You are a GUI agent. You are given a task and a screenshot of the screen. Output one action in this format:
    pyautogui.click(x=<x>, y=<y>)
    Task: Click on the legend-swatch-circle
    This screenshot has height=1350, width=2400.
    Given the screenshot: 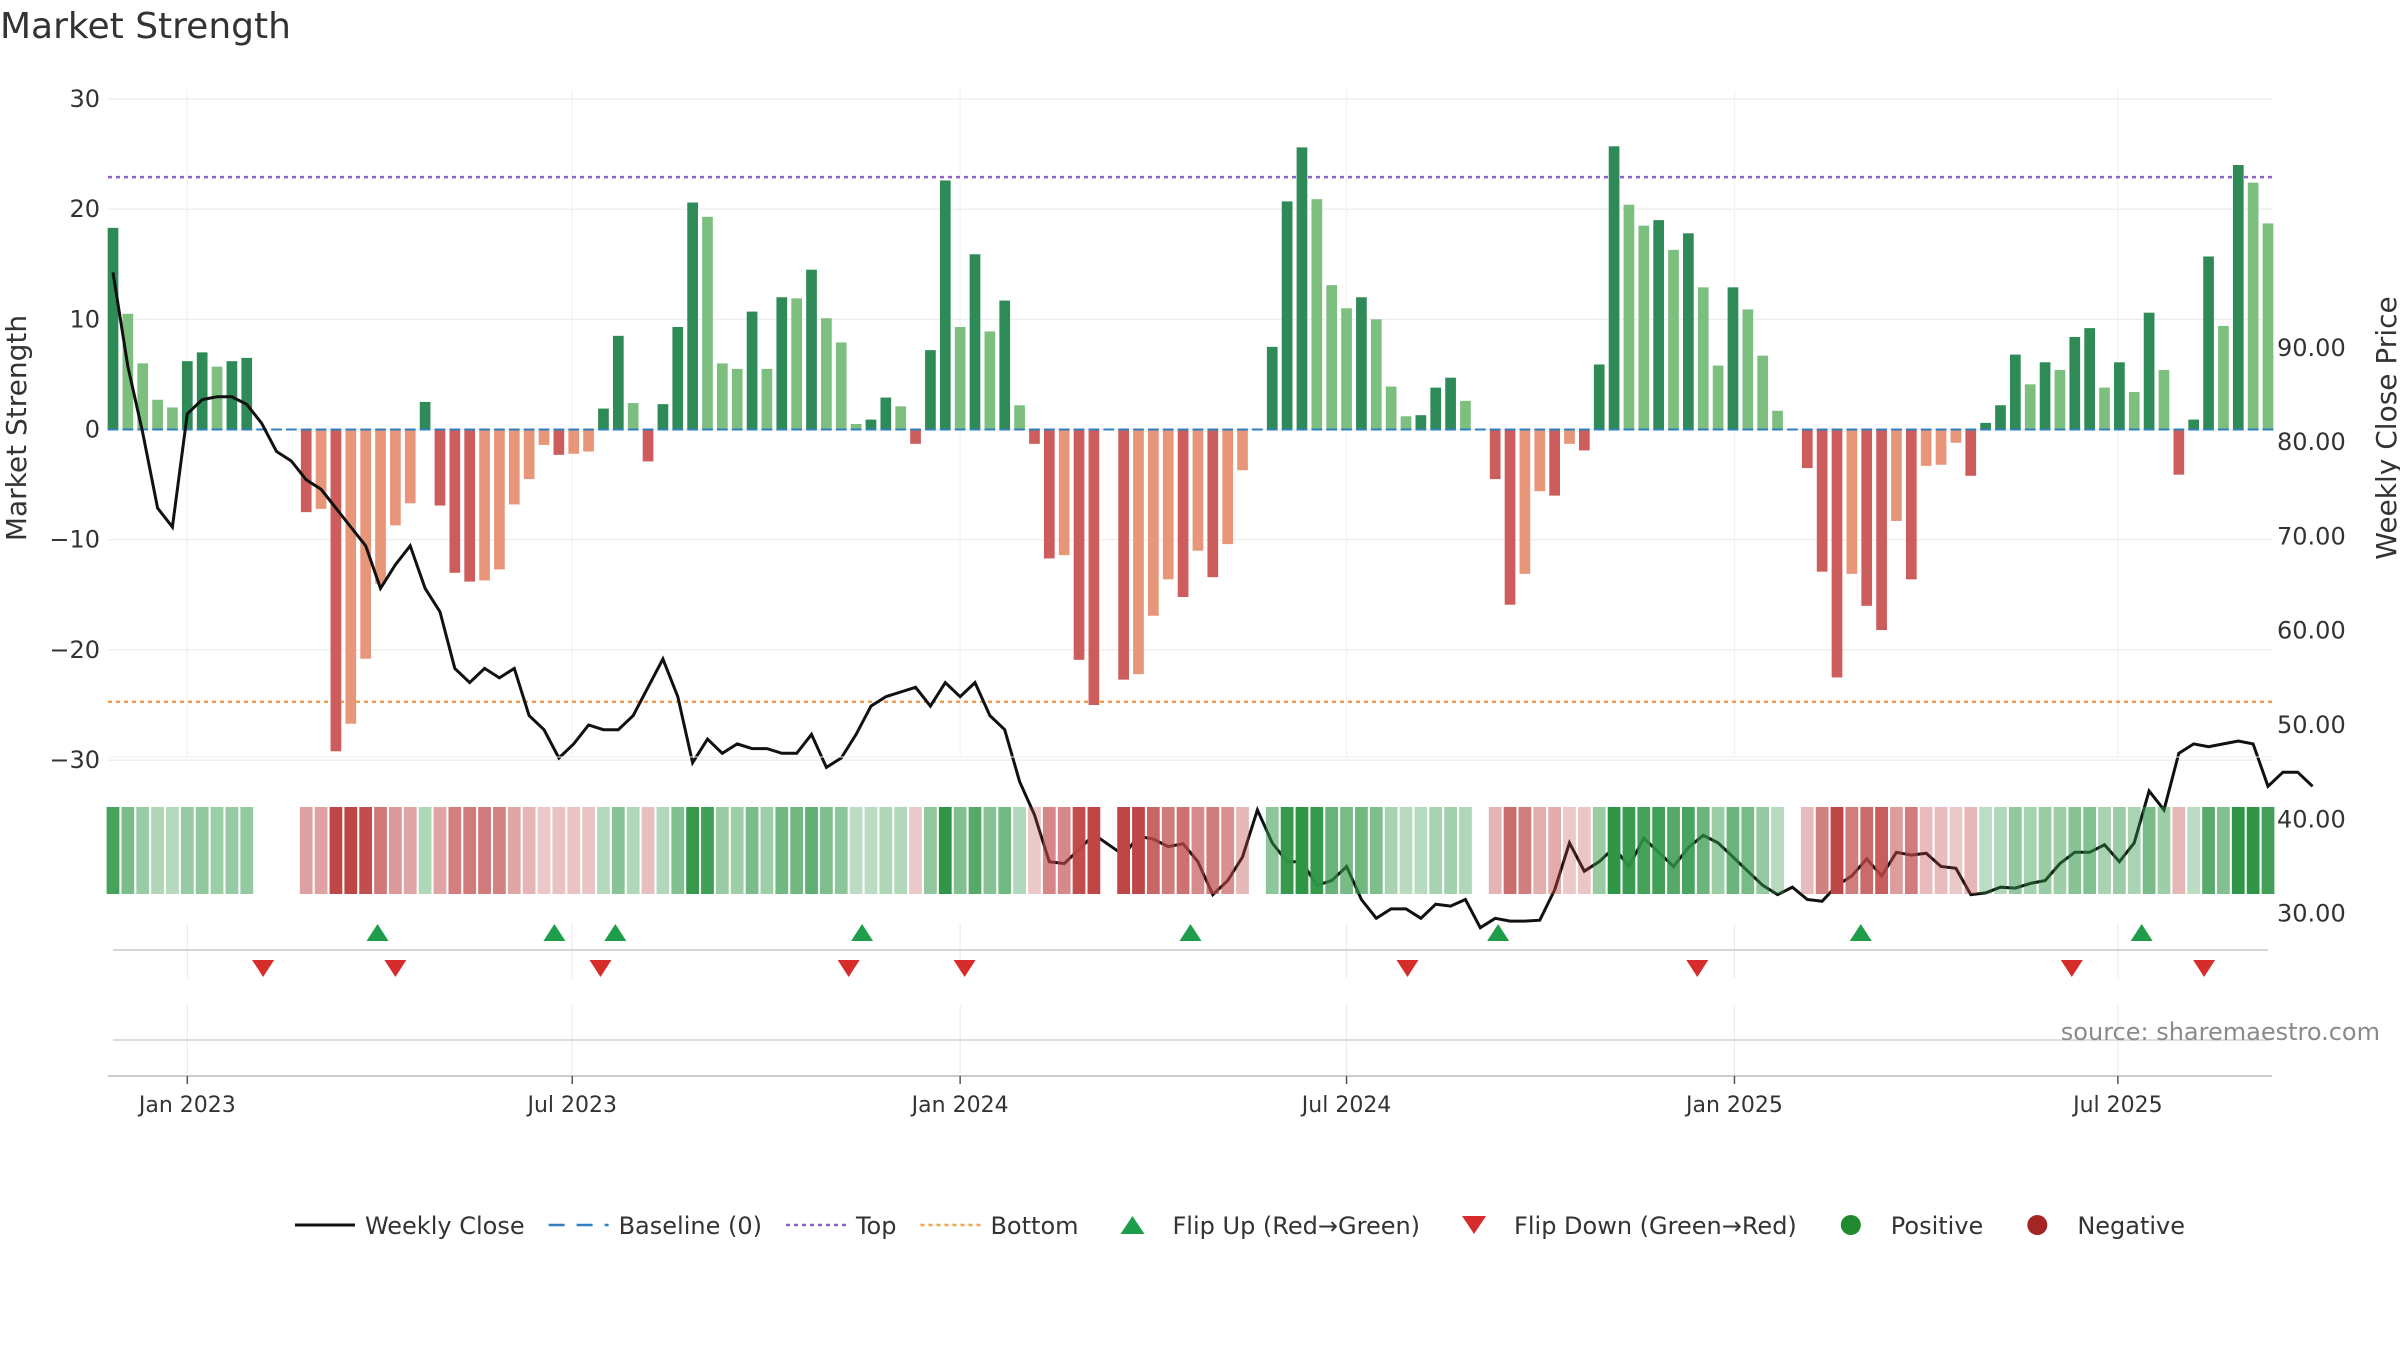 What is the action you would take?
    pyautogui.click(x=1850, y=1225)
    